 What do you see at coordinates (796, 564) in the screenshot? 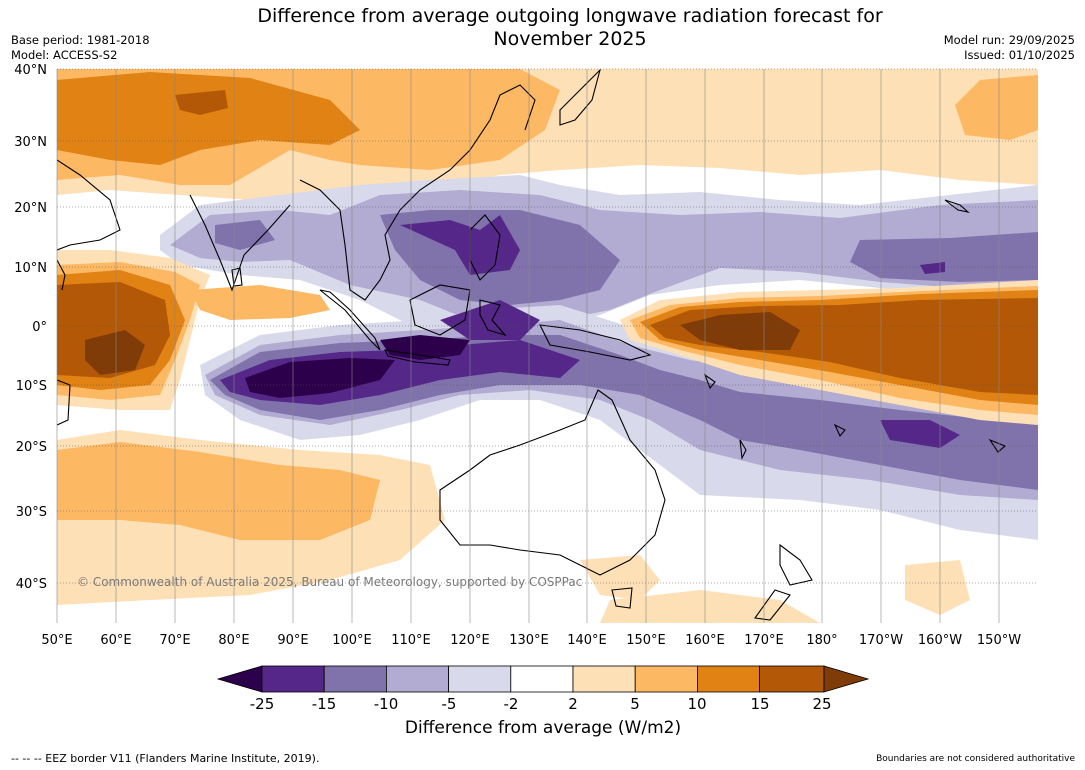
I see `nz-north-coast` at bounding box center [796, 564].